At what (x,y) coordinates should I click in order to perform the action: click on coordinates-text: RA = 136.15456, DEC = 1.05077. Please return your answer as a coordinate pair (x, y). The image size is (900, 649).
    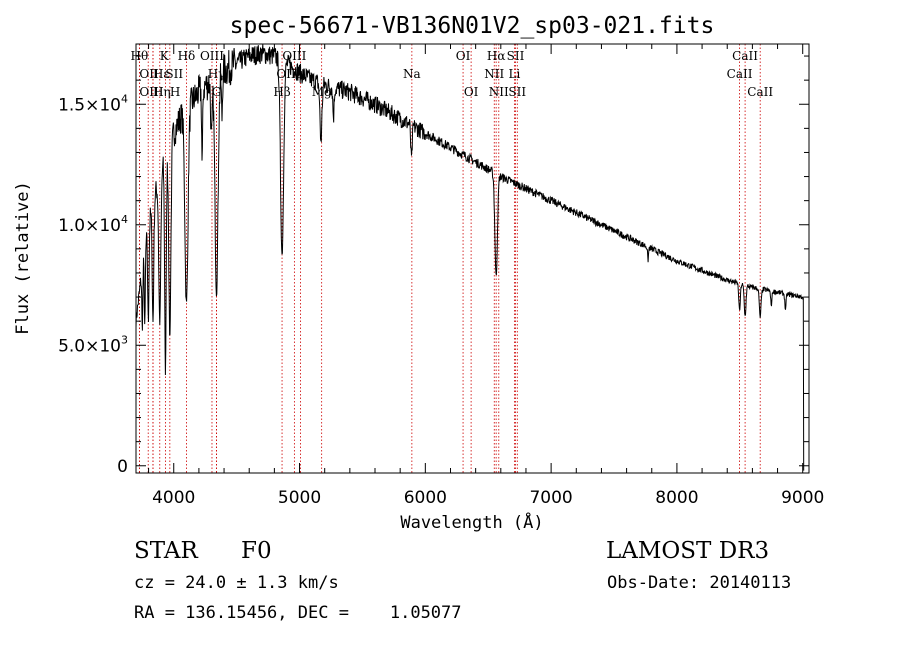
    Looking at the image, I should click on (298, 613).